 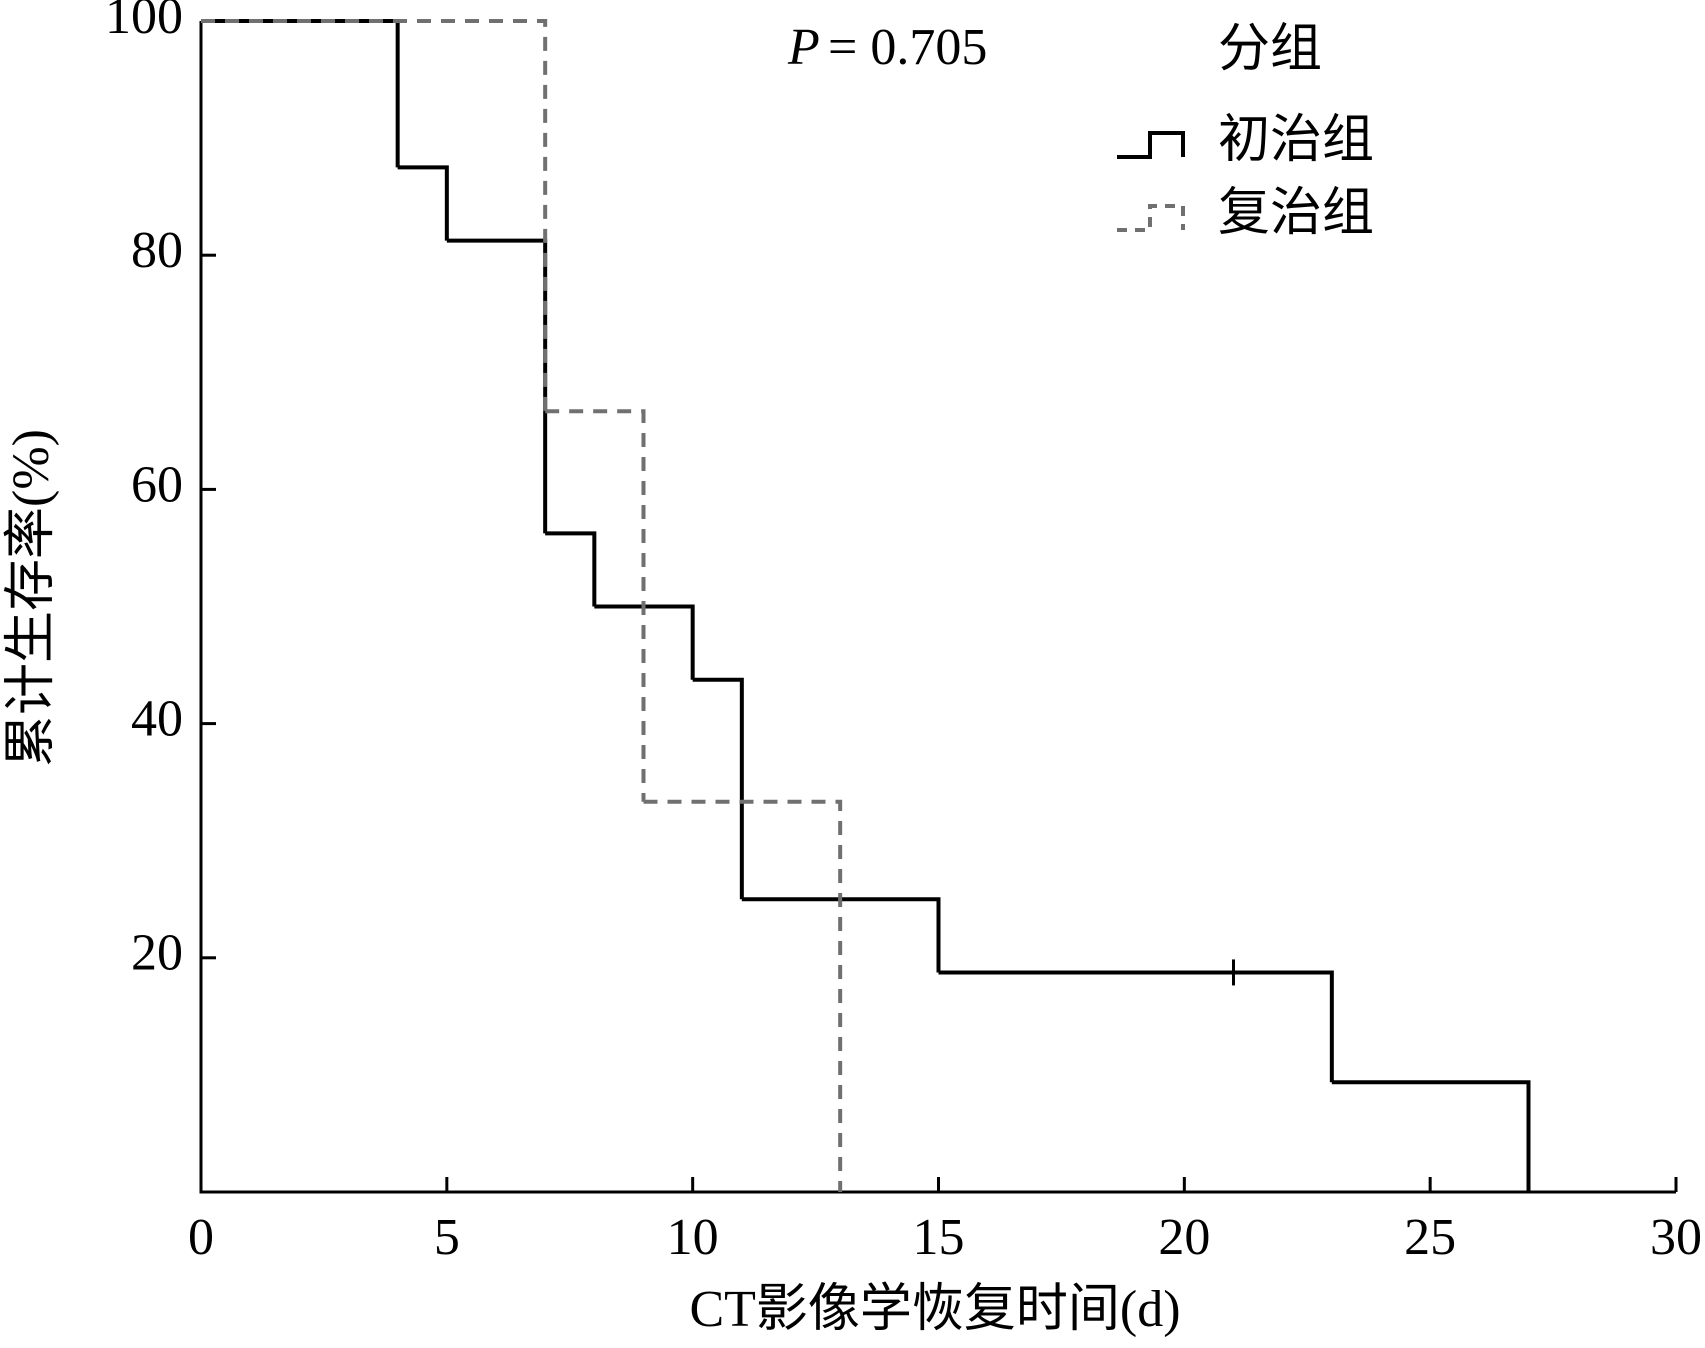 I want to click on x-tick-label: 30, so click(x=1676, y=1237).